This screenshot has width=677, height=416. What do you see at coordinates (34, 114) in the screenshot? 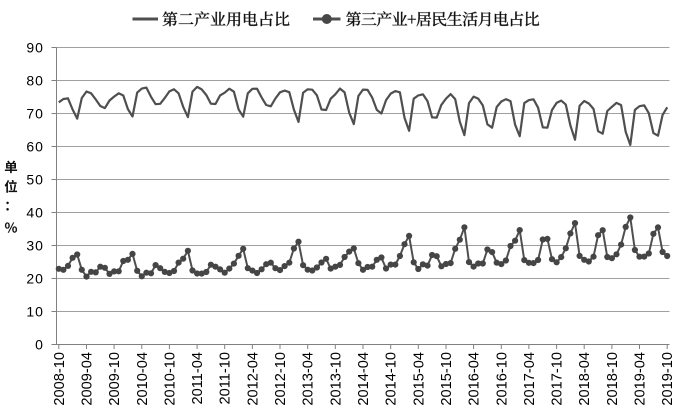
I see `svg-text: 70` at bounding box center [34, 114].